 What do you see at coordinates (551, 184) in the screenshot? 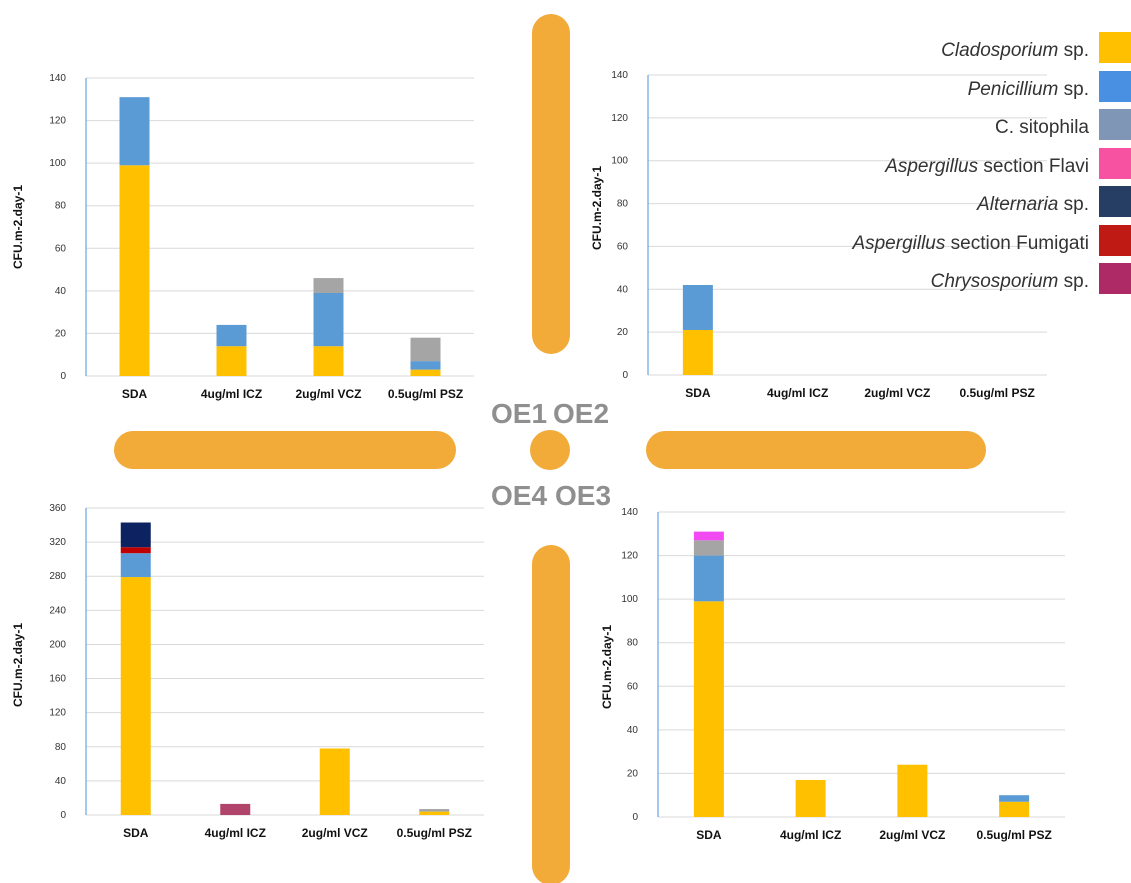
I see `separator-top` at bounding box center [551, 184].